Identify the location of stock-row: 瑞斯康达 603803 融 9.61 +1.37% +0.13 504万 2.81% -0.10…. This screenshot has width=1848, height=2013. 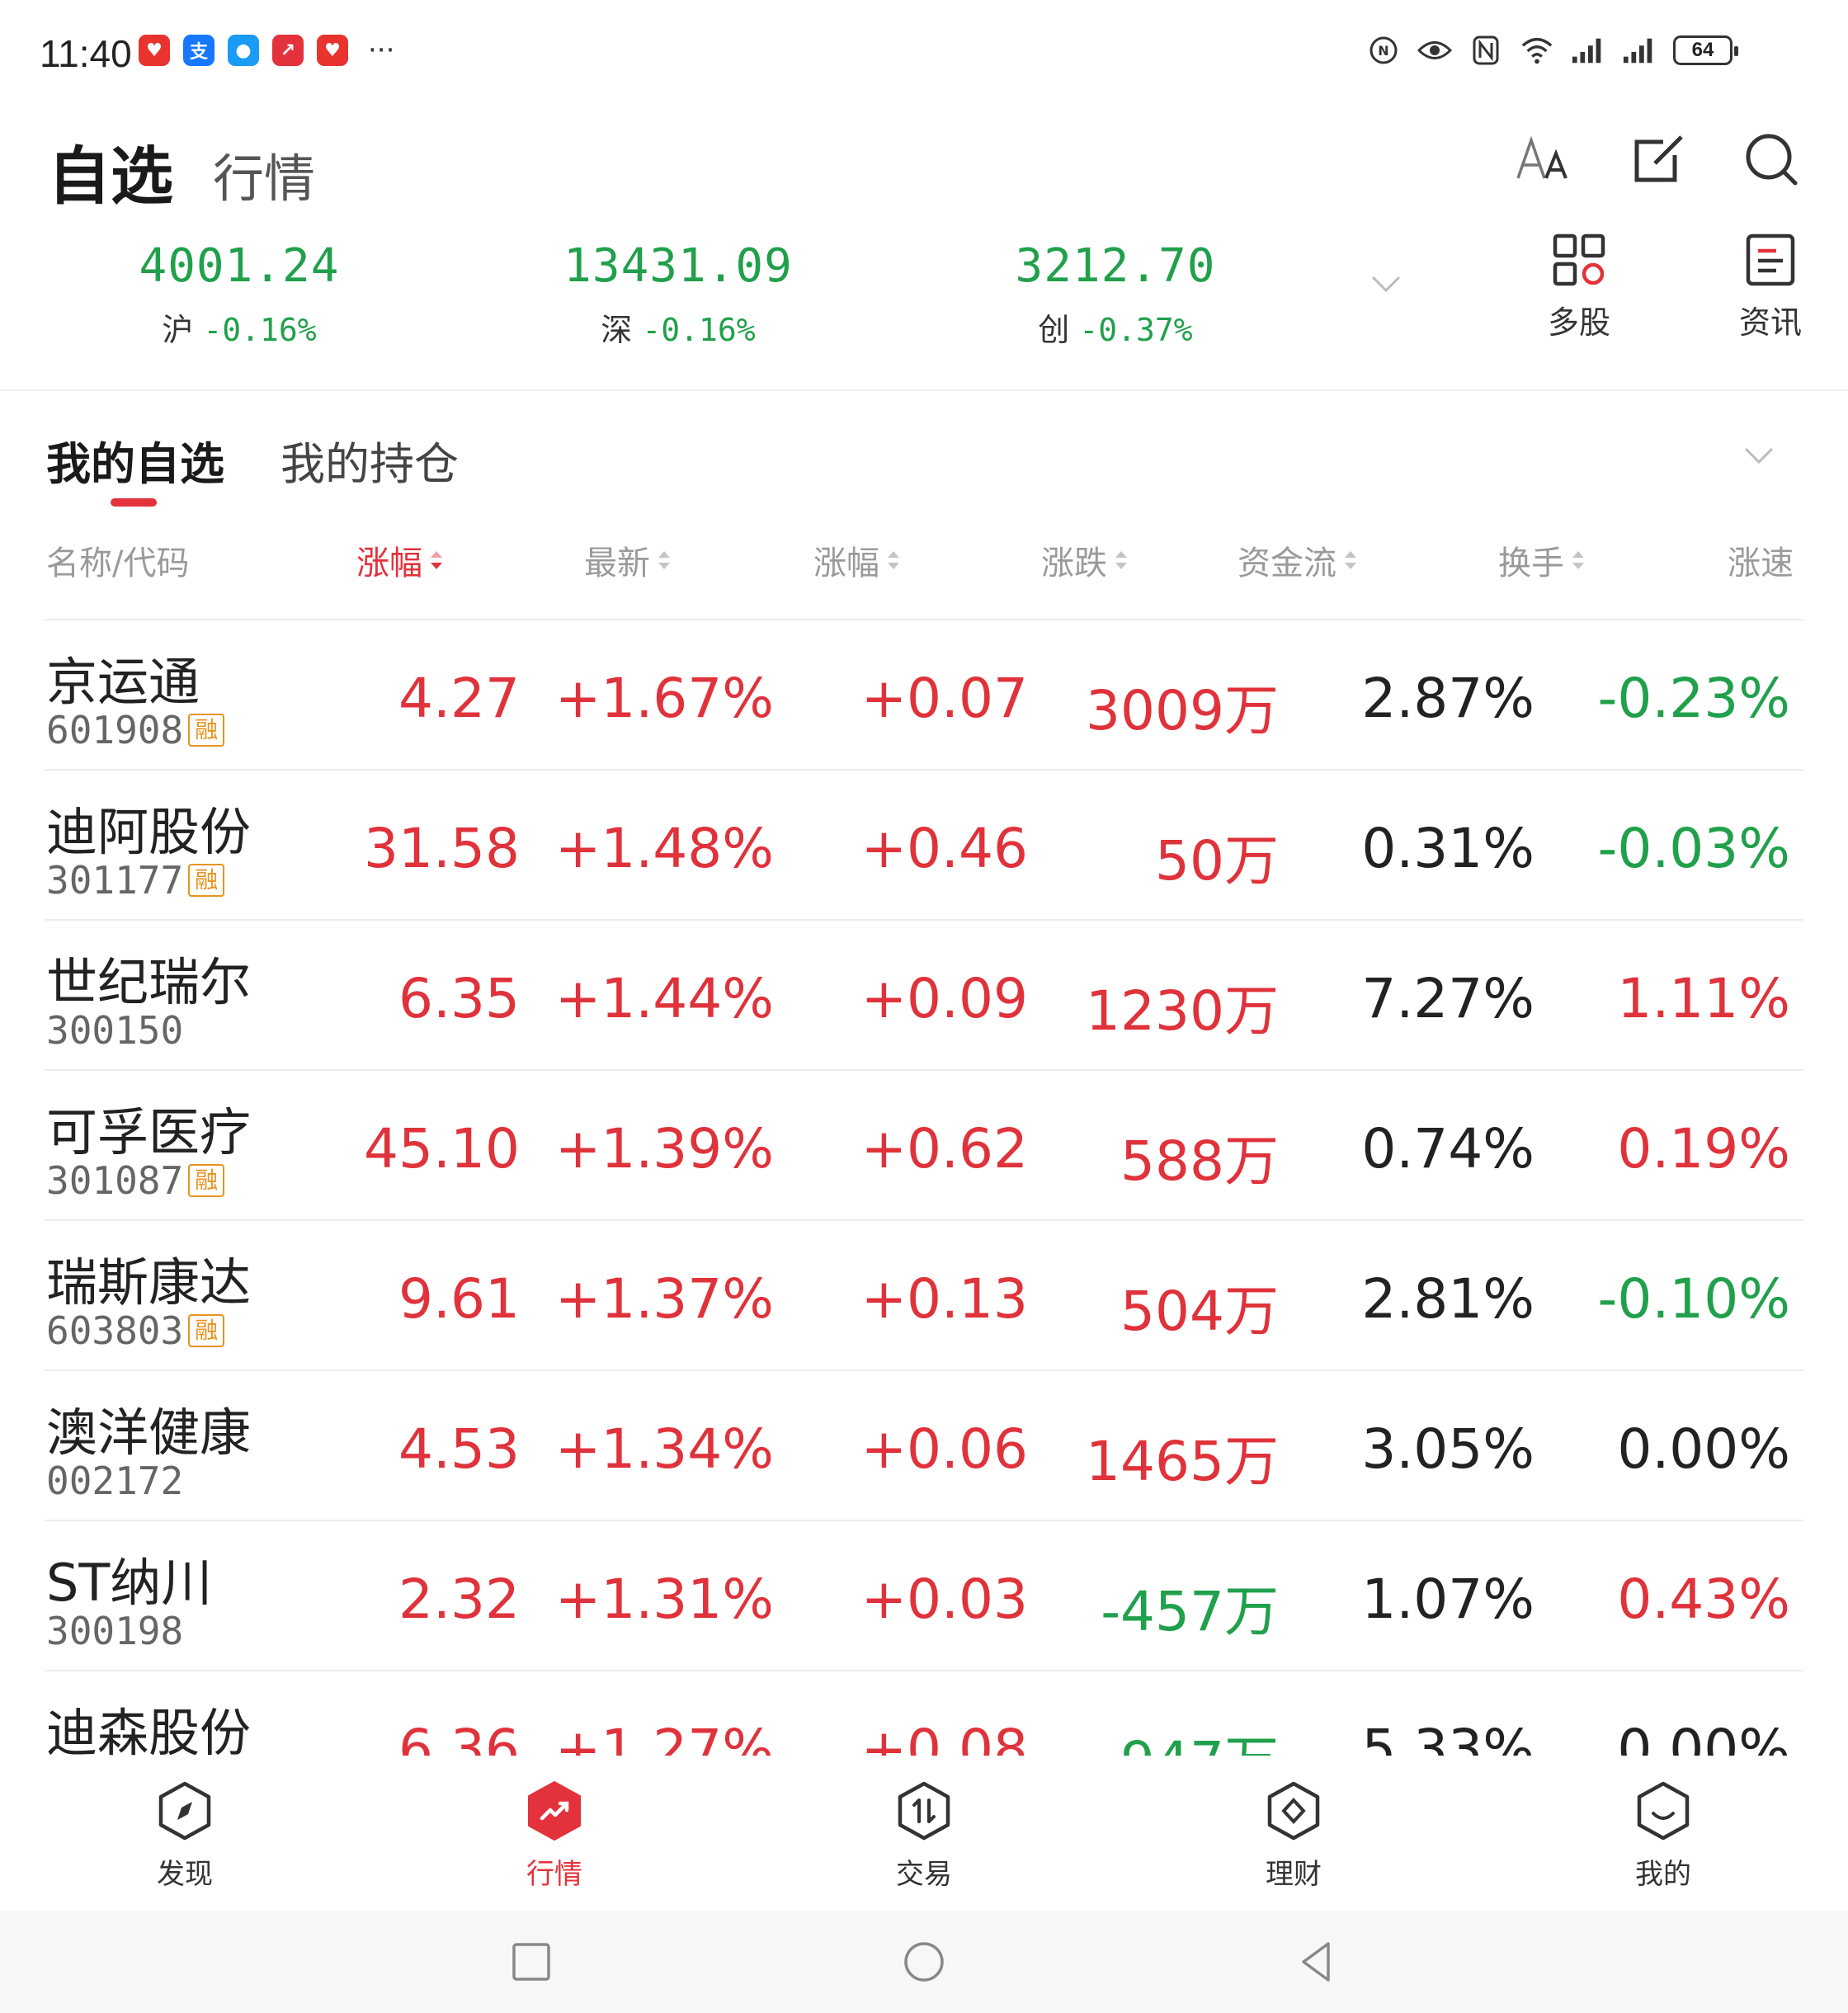
(924, 1296).